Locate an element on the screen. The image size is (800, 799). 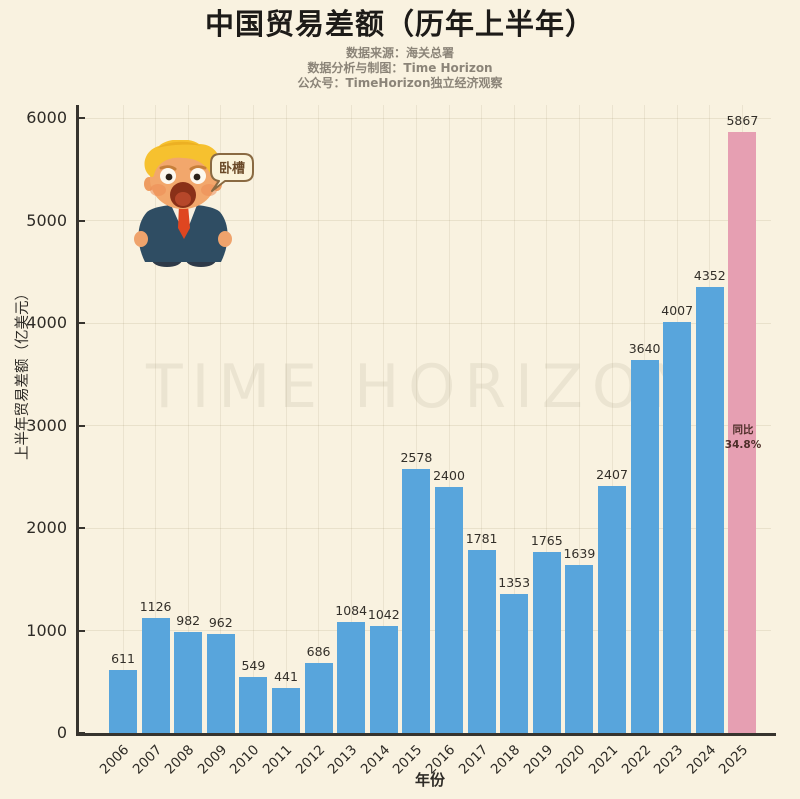
bar-value-label: 2578 is located at coordinates (416, 457).